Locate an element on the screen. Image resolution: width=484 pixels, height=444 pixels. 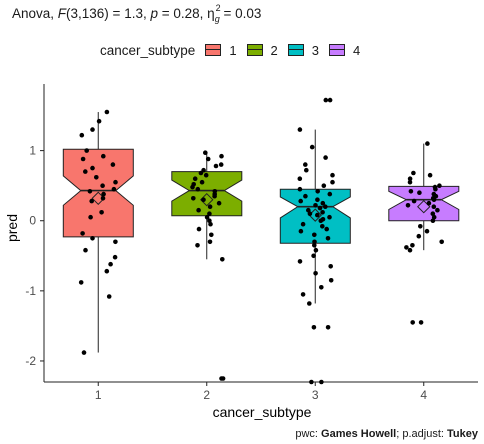
title-eta-subscript: g is located at coordinates (217, 19).